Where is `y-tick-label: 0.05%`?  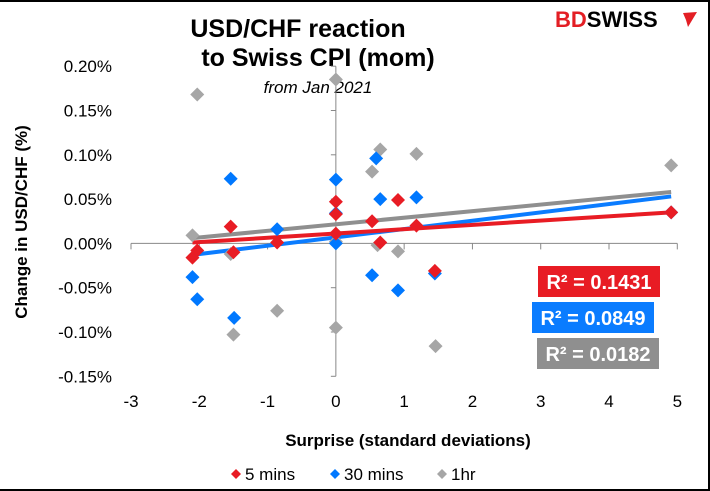
y-tick-label: 0.05% is located at coordinates (88, 199).